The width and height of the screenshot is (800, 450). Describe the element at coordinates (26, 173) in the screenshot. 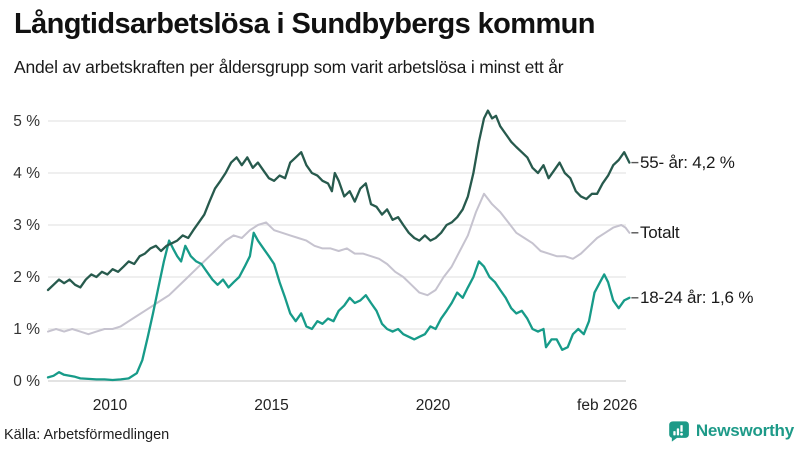

I see `y-tick-label: 4 %` at that location.